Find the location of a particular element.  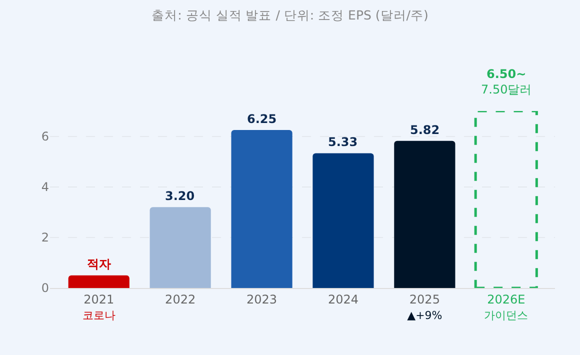

data-label: 5.33 is located at coordinates (343, 142).